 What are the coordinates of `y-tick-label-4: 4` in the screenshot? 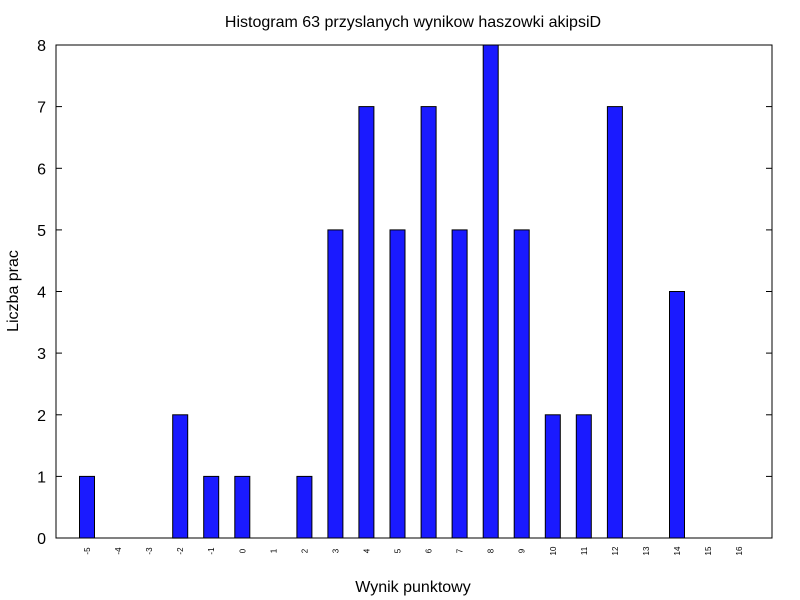 It's located at (41, 293).